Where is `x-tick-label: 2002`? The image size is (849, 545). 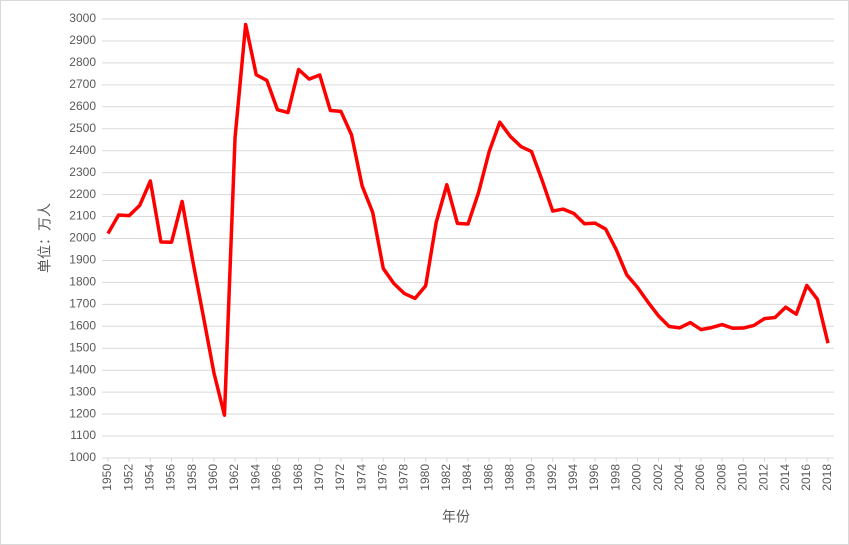 x-tick-label: 2002 is located at coordinates (658, 477).